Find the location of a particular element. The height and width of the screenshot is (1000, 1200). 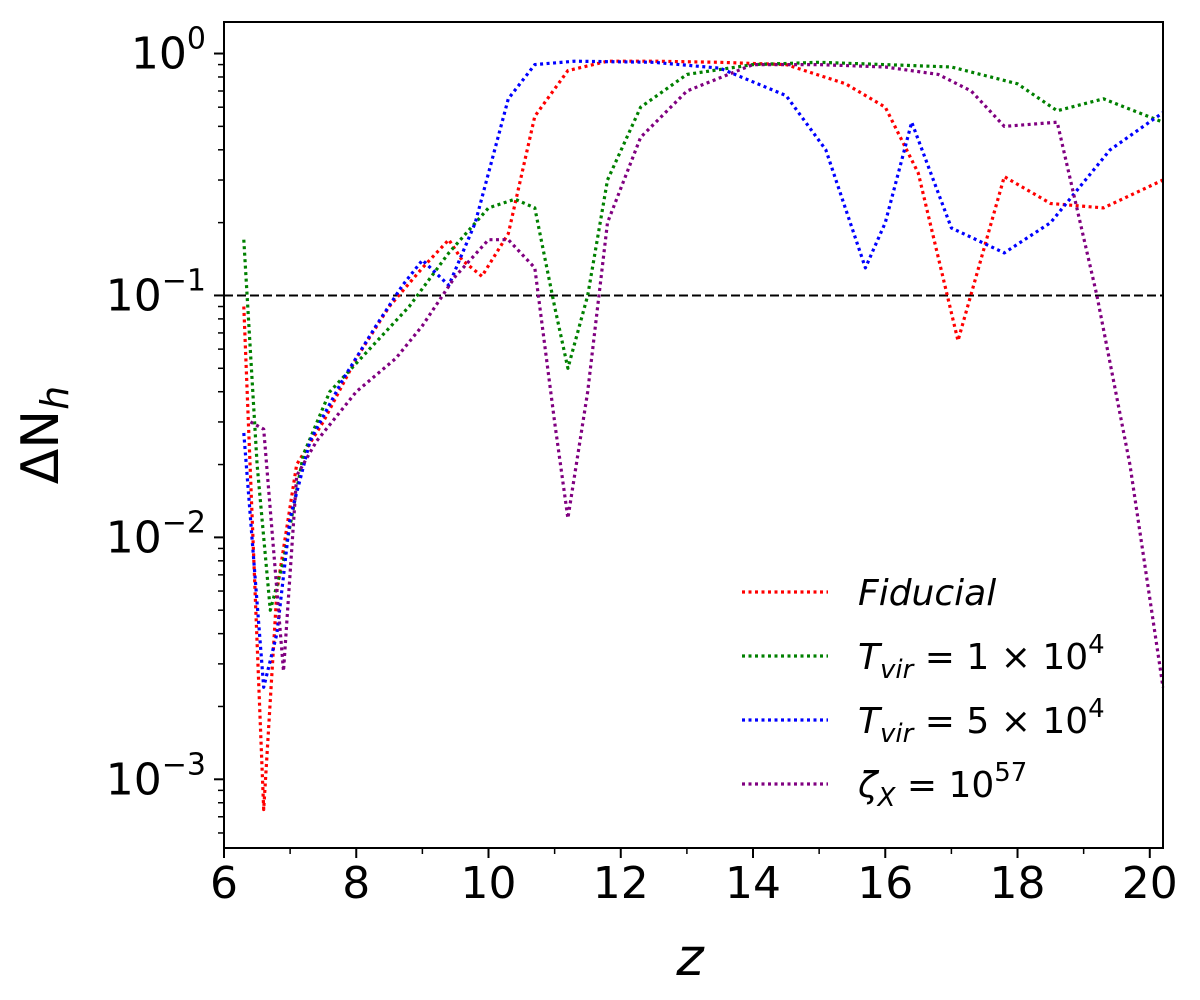

svg-text: ΔNh is located at coordinates (44, 435).